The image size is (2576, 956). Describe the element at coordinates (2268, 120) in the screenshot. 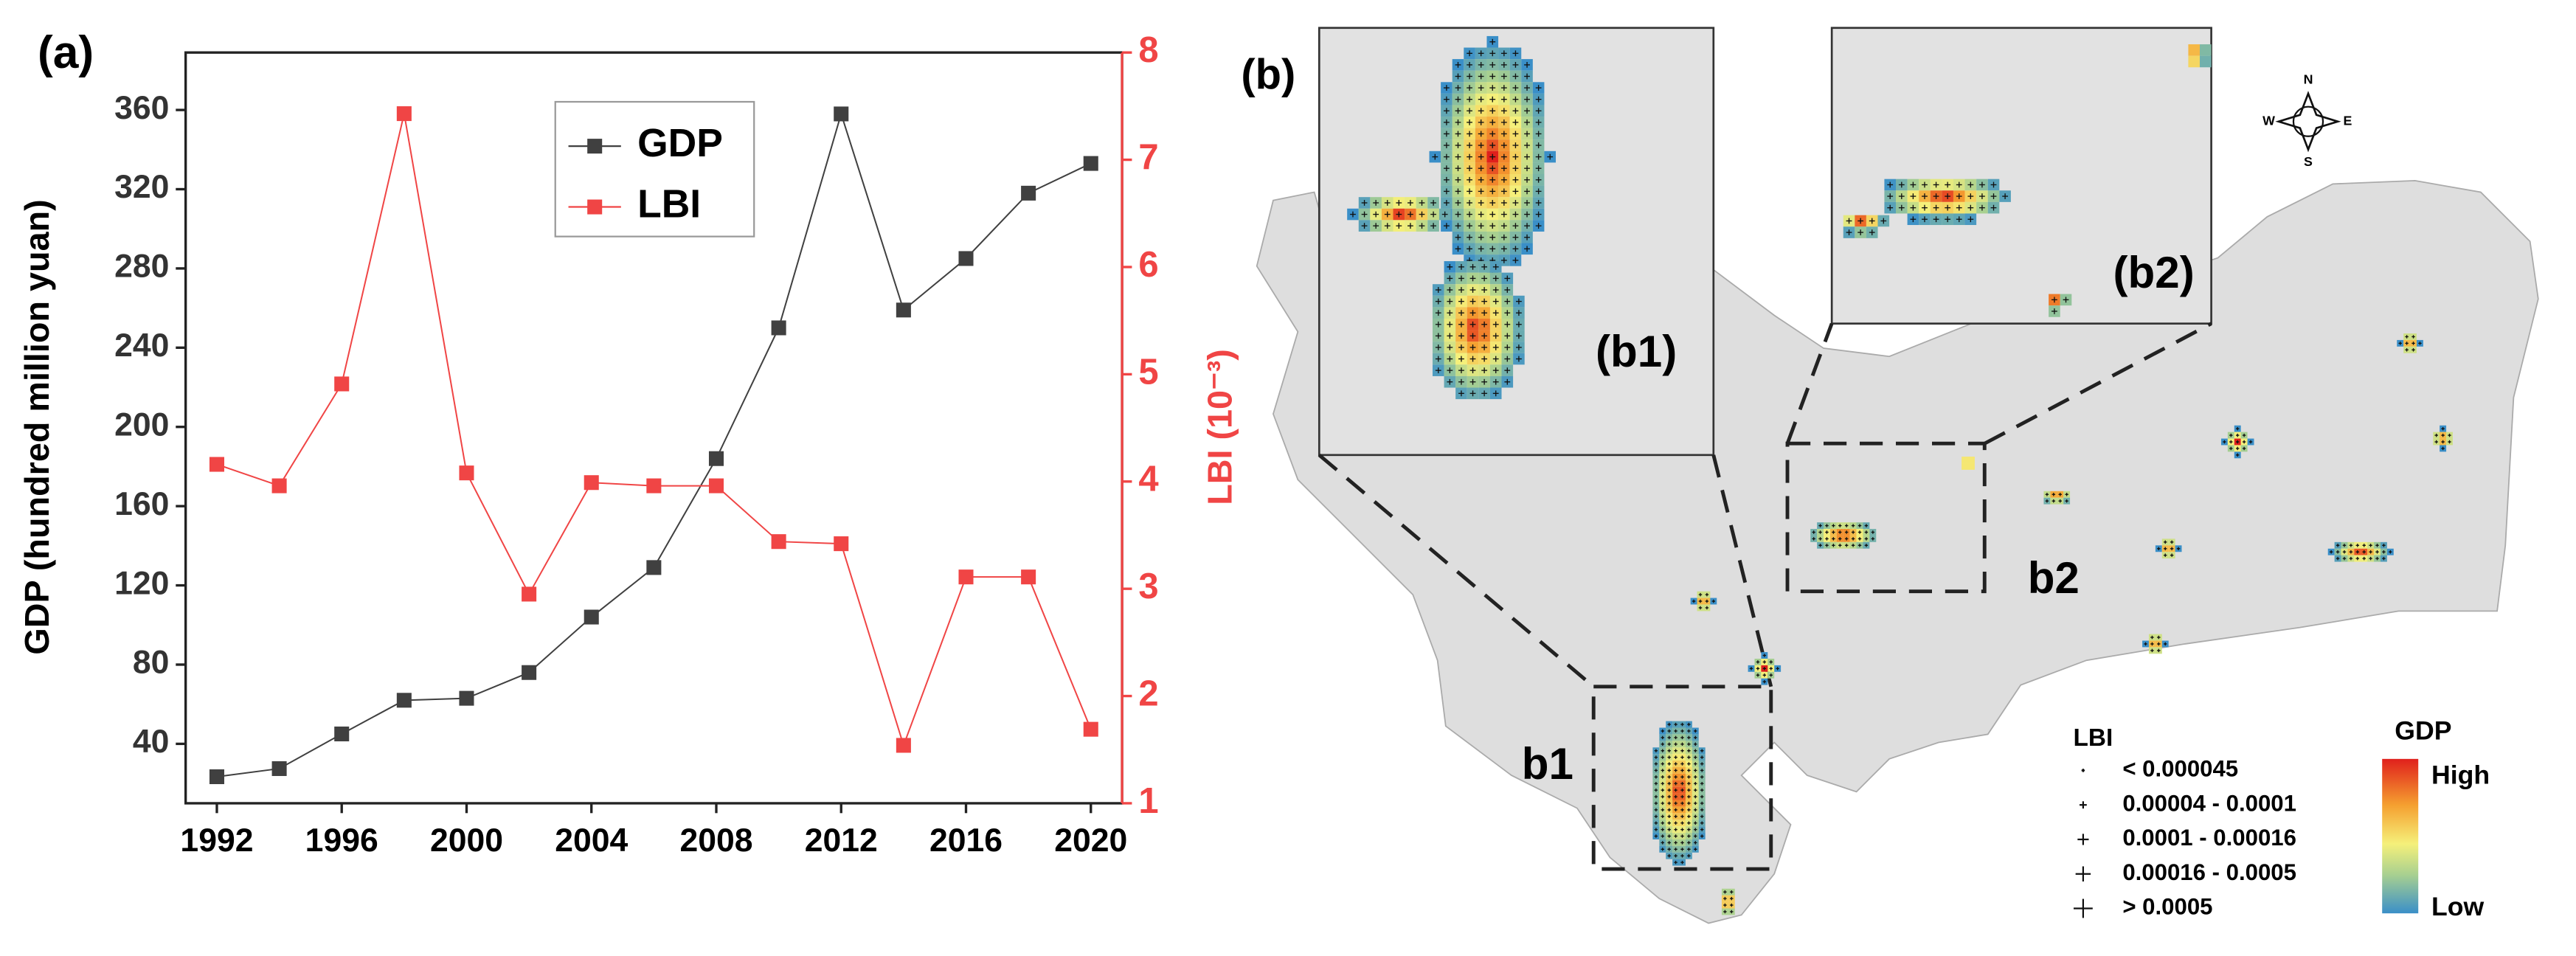

I see `compass-w: W` at that location.